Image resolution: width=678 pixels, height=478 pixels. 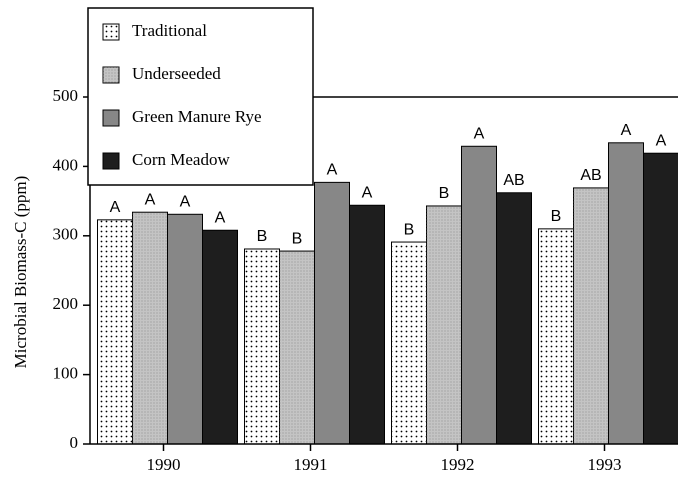 I want to click on y-tick-label: 300, so click(x=66, y=234).